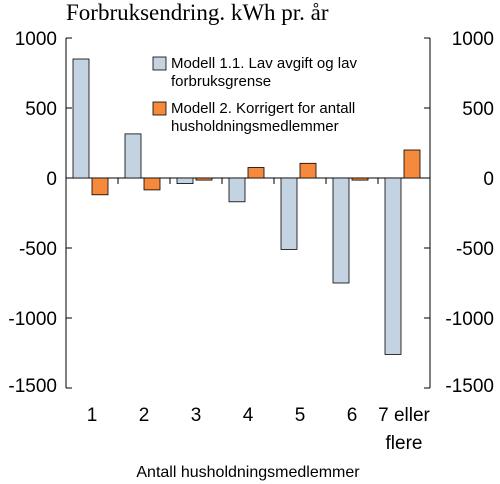 The width and height of the screenshot is (500, 484). I want to click on x-tick-label: 6, so click(352, 415).